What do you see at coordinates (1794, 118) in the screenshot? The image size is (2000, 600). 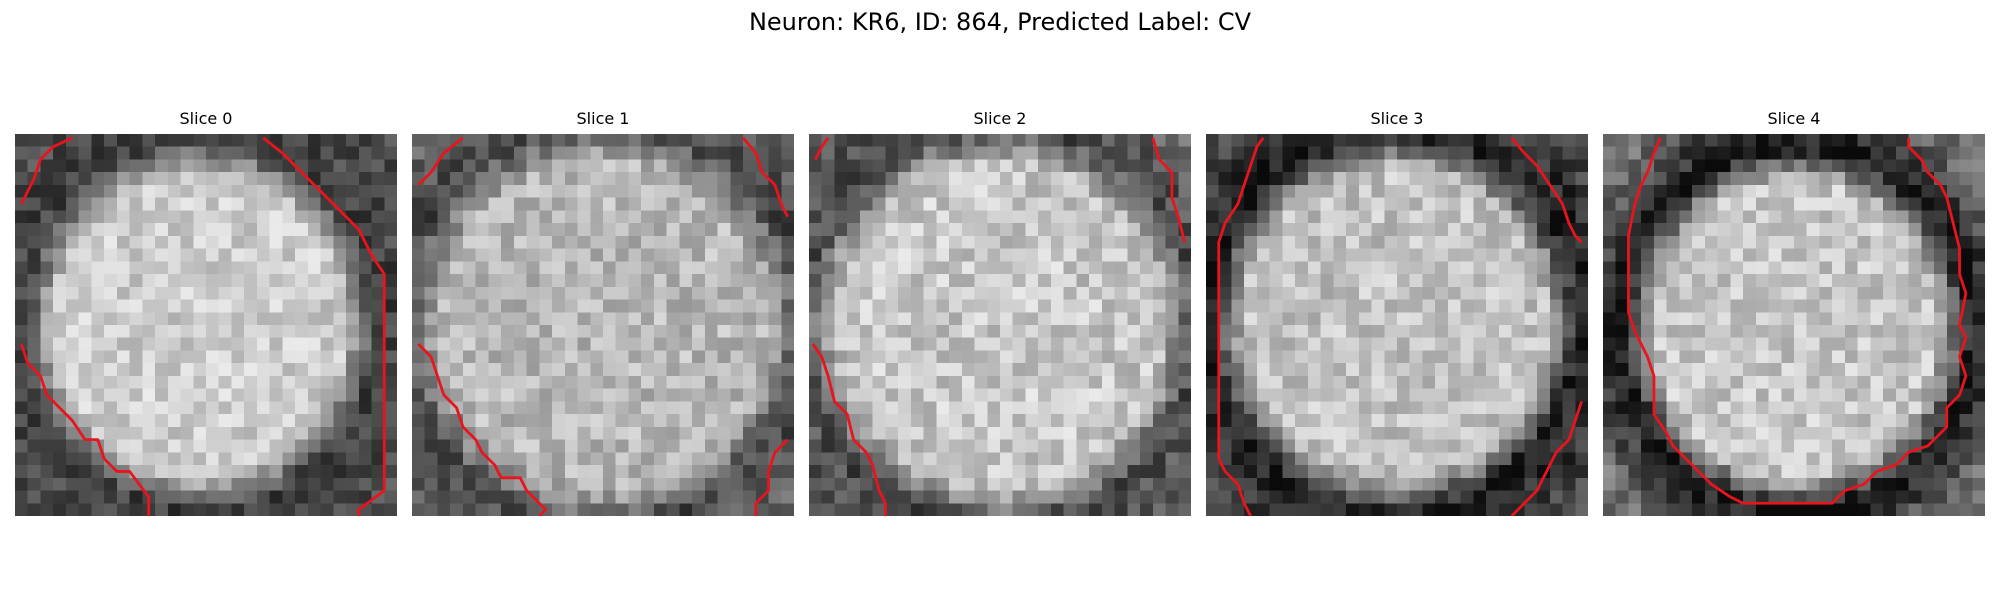 I see `slice-title: Slice 4` at bounding box center [1794, 118].